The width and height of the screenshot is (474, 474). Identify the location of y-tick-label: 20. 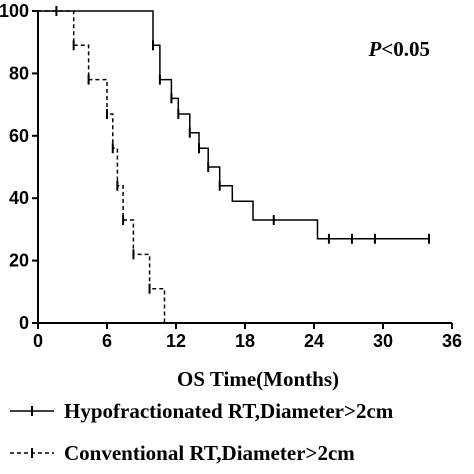
(19, 261).